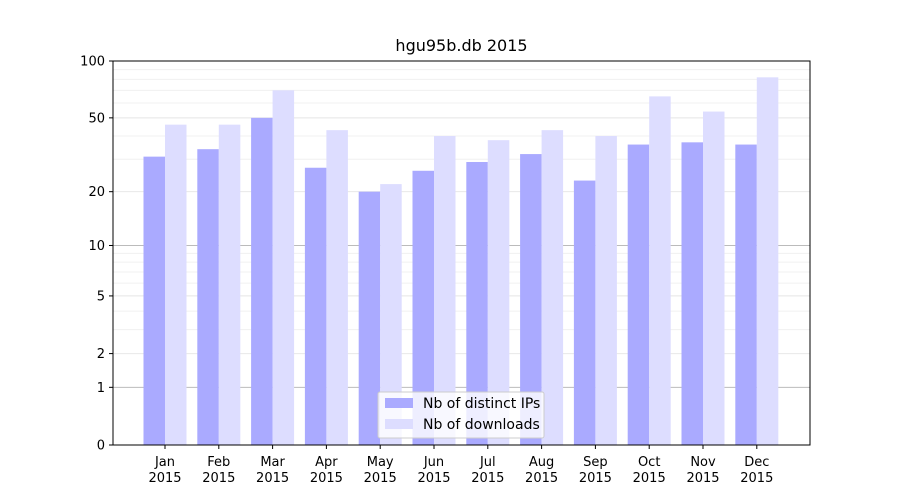 This screenshot has width=900, height=504. I want to click on legend-swatch-downloads, so click(399, 424).